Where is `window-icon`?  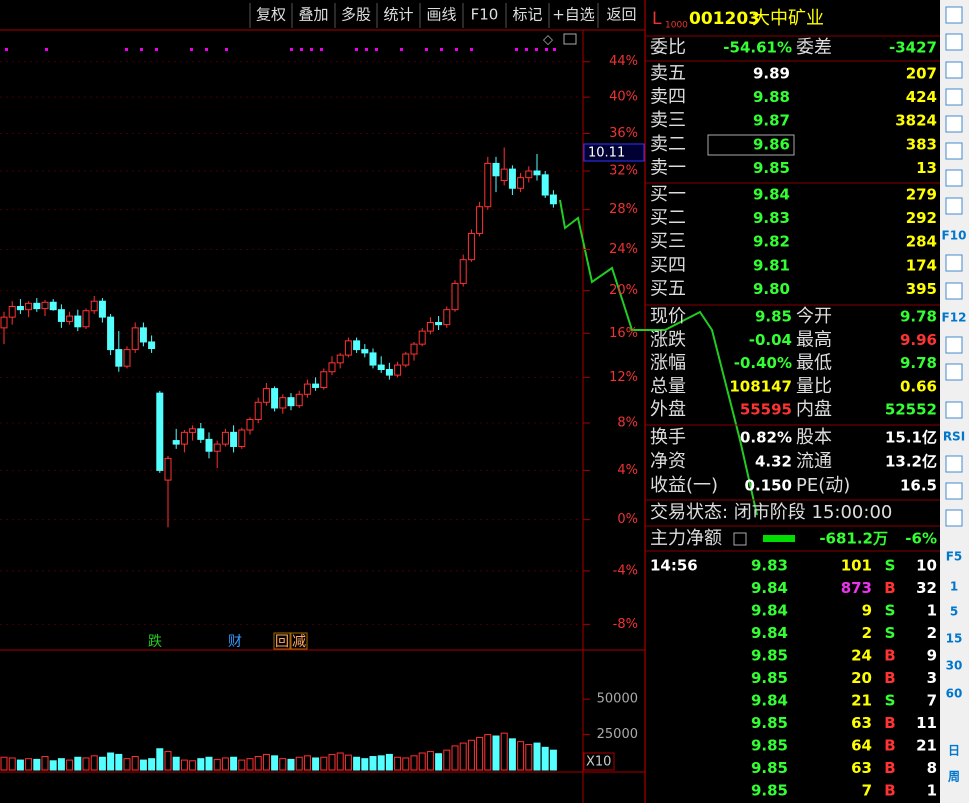 window-icon is located at coordinates (570, 39).